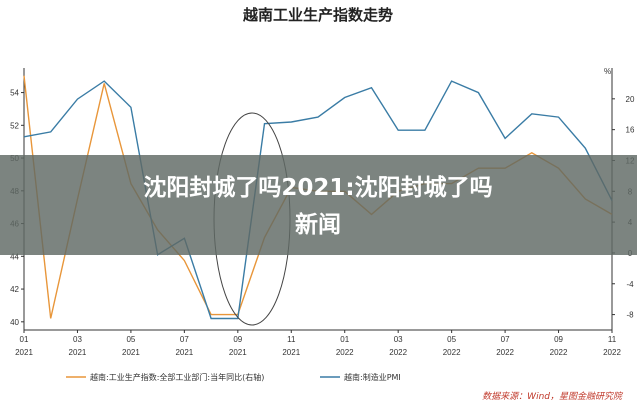  What do you see at coordinates (607, 71) in the screenshot?
I see `right-axis-unit: %` at bounding box center [607, 71].